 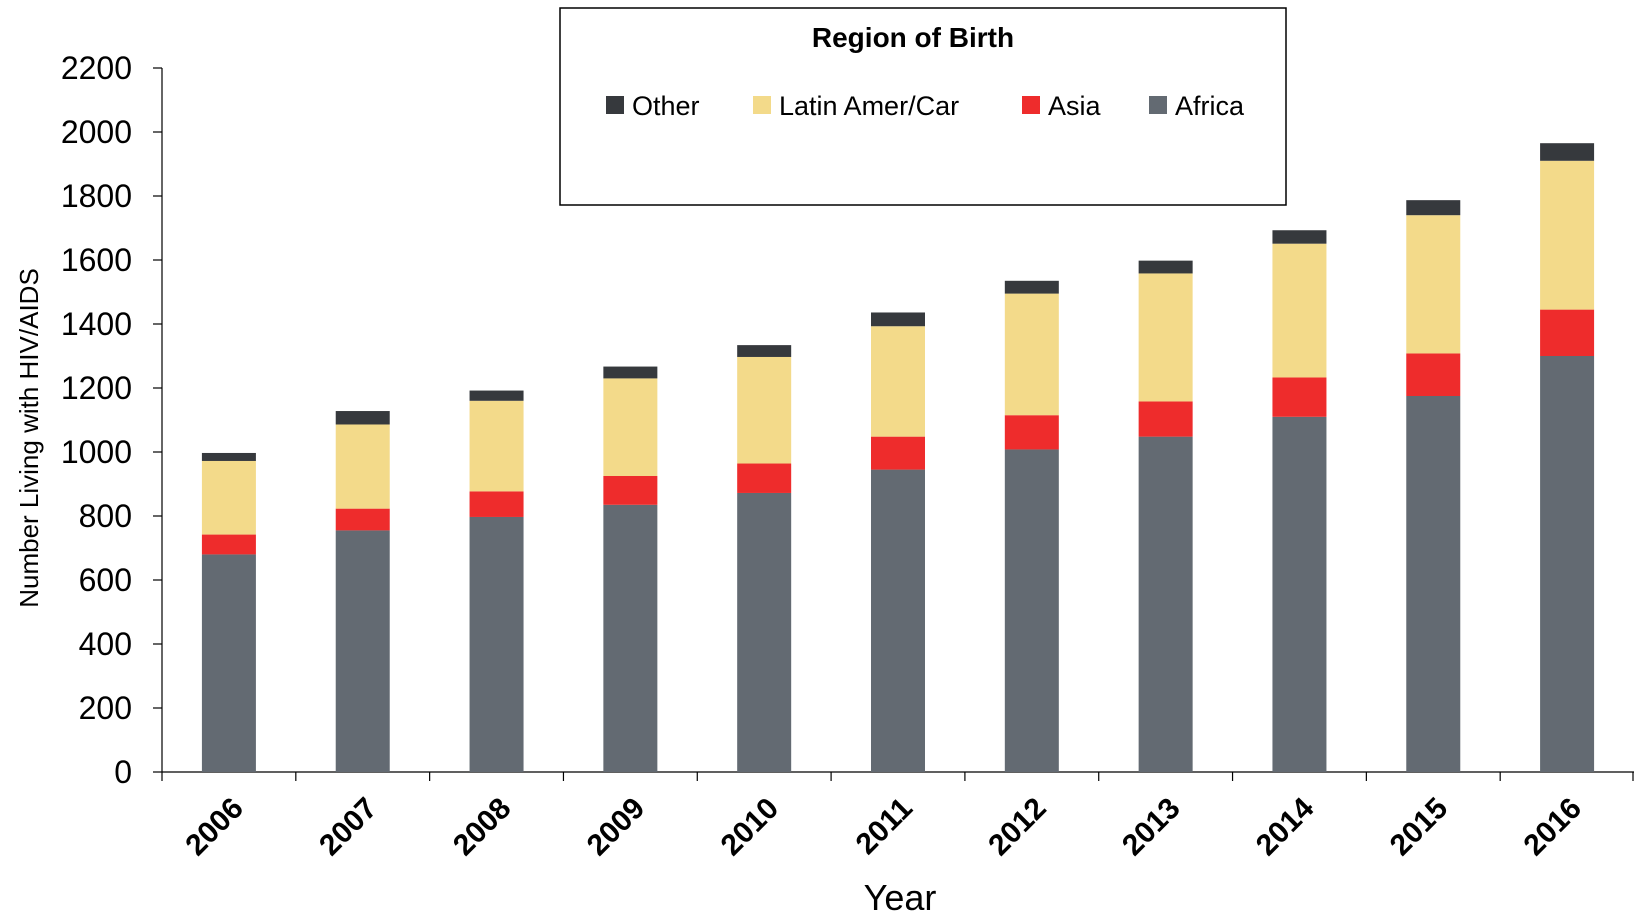 I want to click on bar-segment-latin-amer-car-2015, so click(x=1433, y=284).